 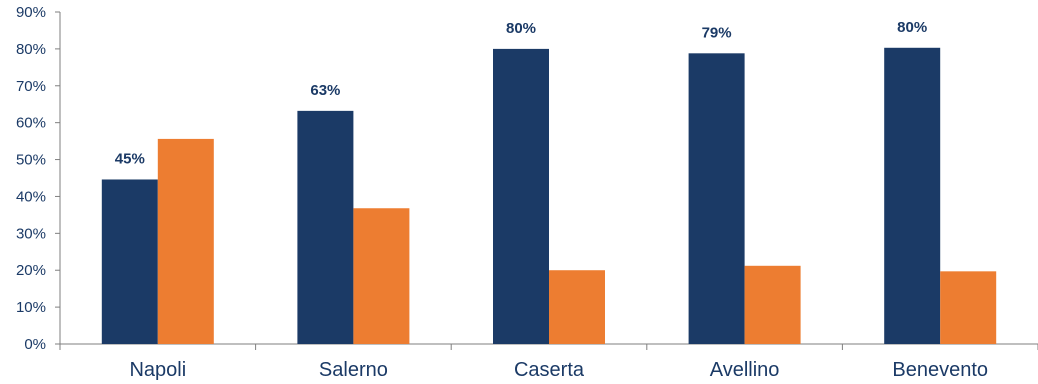 I want to click on data-label: 45%, so click(x=130, y=158).